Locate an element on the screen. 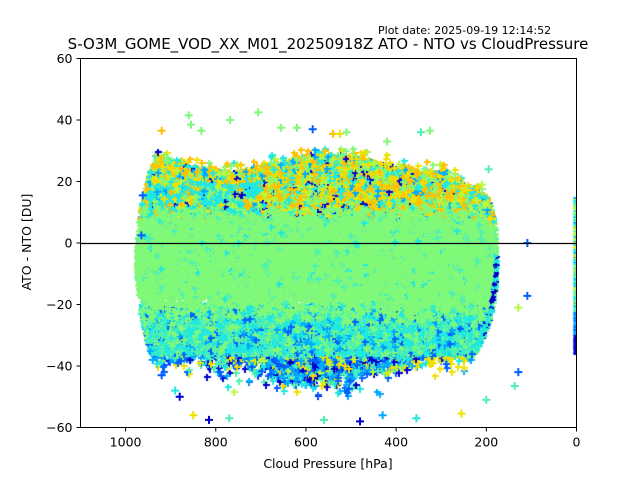 The height and width of the screenshot is (480, 640). x-tick-label: 400 is located at coordinates (396, 442).